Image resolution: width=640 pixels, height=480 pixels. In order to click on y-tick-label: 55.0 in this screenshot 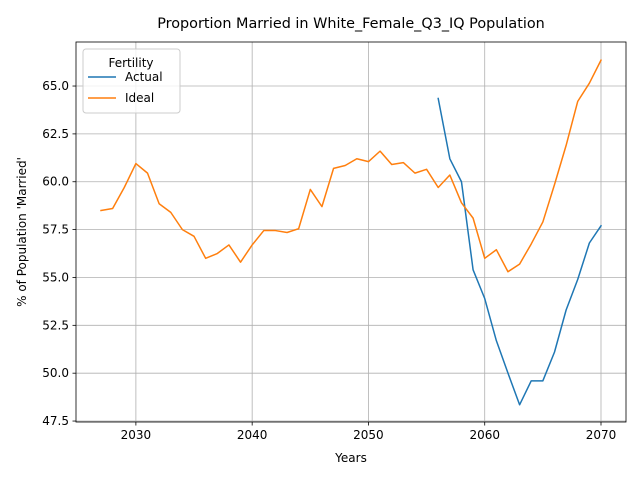, I will do `click(55, 277)`.